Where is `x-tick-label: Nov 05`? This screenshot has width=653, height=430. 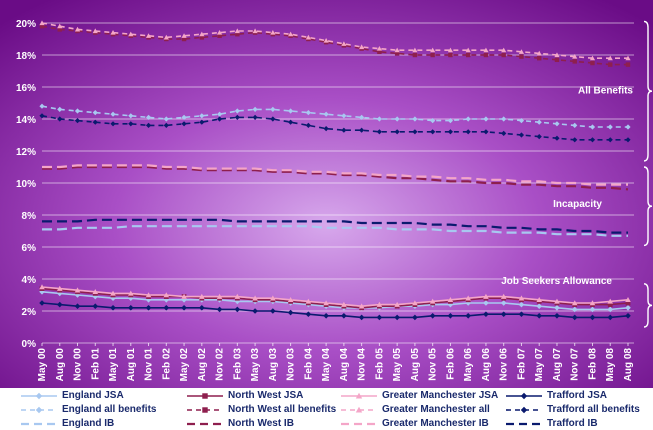
x-tick-label: Nov 05 is located at coordinates (433, 364).